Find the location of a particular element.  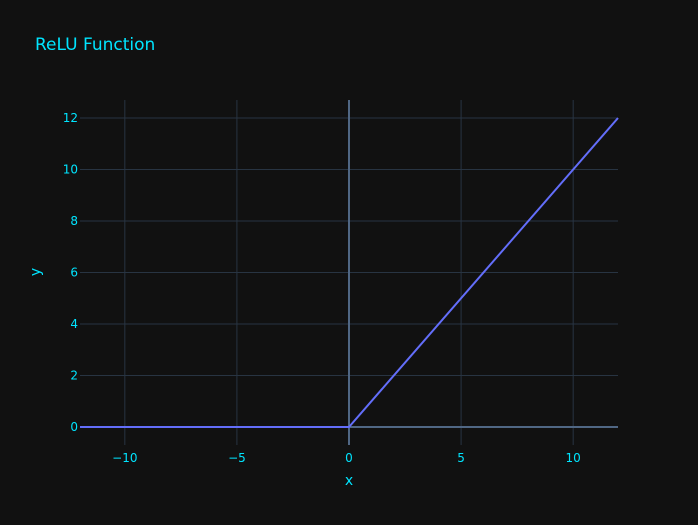

x-tick-label: −10 is located at coordinates (124, 458).